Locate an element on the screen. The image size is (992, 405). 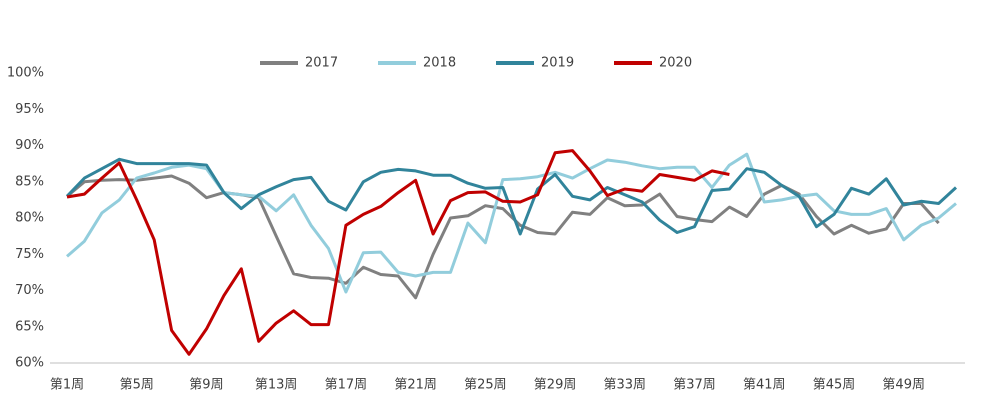
x-tick-label: 第21周 is located at coordinates (415, 385).